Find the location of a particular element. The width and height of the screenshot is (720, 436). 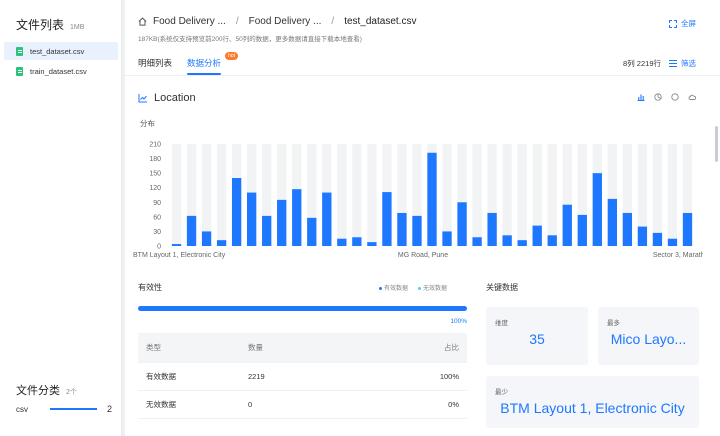

table-summary: 8列 2219行 筛选 is located at coordinates (659, 63).